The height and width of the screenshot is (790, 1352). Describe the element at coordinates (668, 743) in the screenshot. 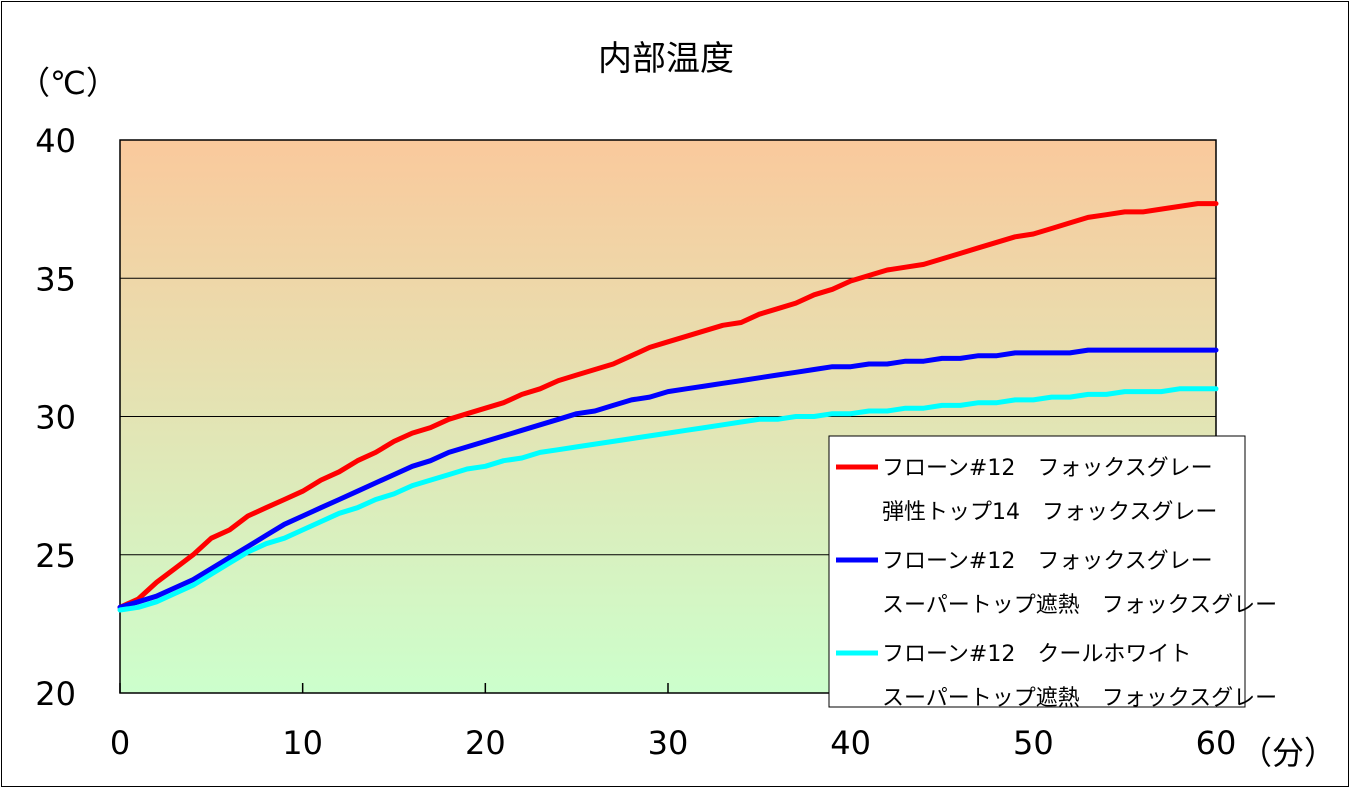

I see `x-tick-label: 30` at that location.